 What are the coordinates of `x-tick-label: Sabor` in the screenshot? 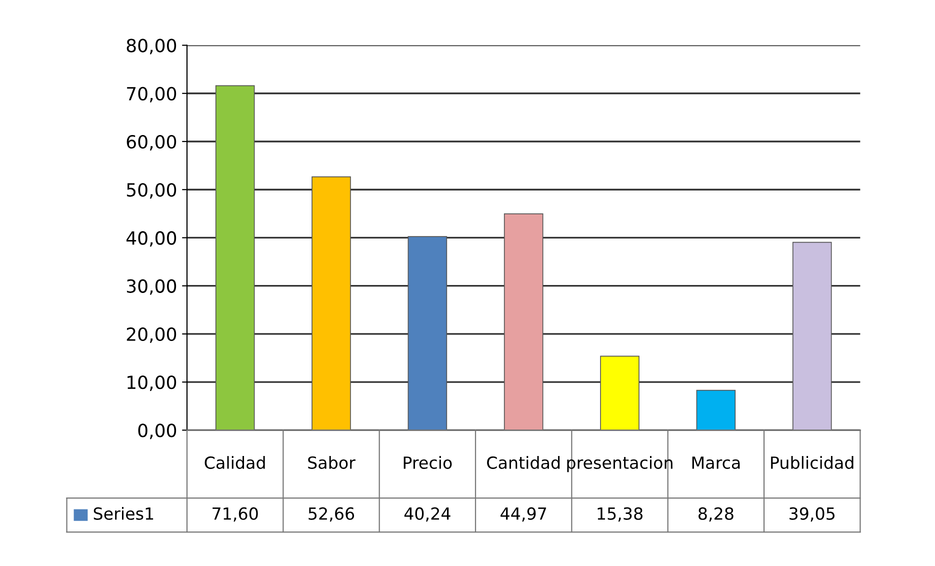 It's located at (332, 462).